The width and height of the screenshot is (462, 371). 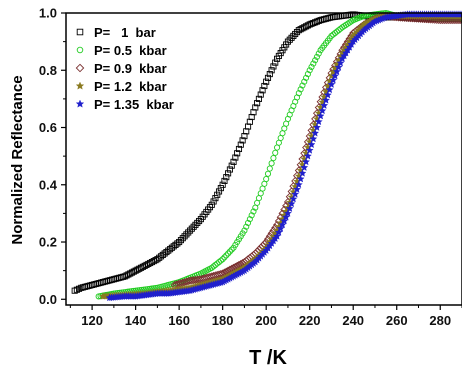 I want to click on y-axis-title: Normalized Reflectance, so click(x=17, y=159).